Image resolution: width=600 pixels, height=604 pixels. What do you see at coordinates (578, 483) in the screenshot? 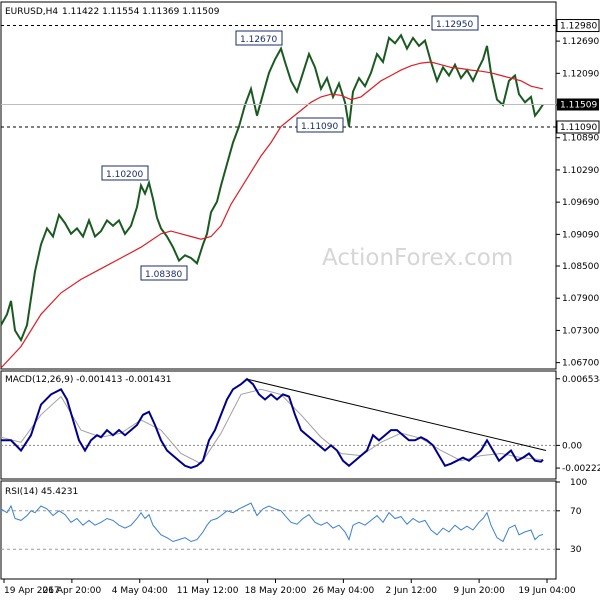
I see `rsi-y-tick-label: 100` at bounding box center [578, 483].